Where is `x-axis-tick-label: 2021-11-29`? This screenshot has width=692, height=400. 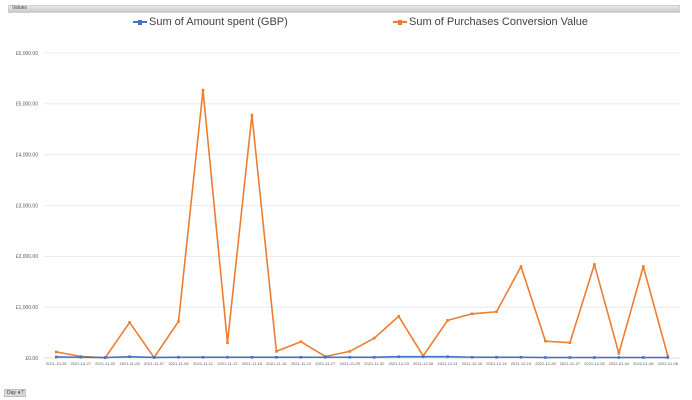 x-axis-tick-label: 2021-11-29 is located at coordinates (350, 363).